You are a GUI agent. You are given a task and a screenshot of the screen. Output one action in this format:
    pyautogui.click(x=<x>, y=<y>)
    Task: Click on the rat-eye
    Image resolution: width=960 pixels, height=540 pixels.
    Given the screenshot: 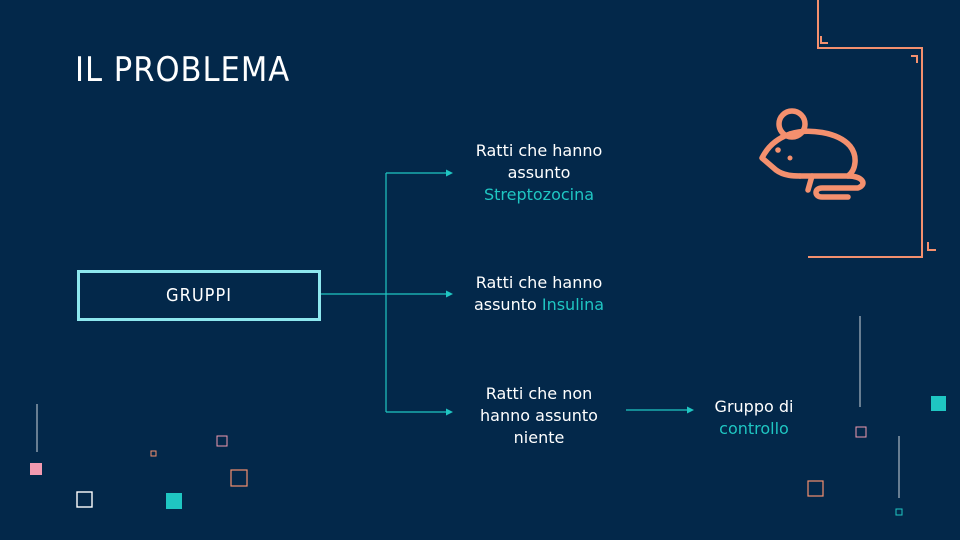 What is the action you would take?
    pyautogui.click(x=784, y=154)
    